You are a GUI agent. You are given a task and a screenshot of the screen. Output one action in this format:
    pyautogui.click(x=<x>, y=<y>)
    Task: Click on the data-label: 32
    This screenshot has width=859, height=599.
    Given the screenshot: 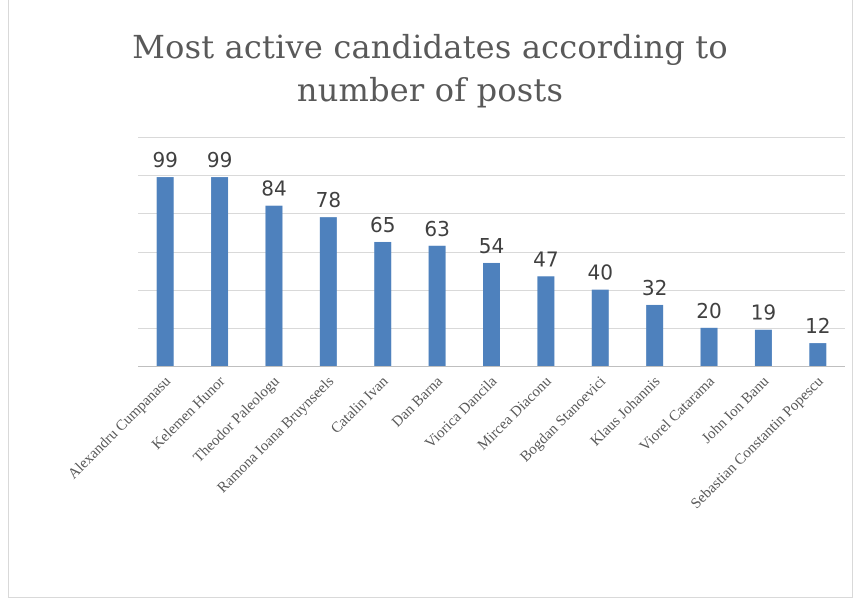 What is the action you would take?
    pyautogui.click(x=654, y=288)
    